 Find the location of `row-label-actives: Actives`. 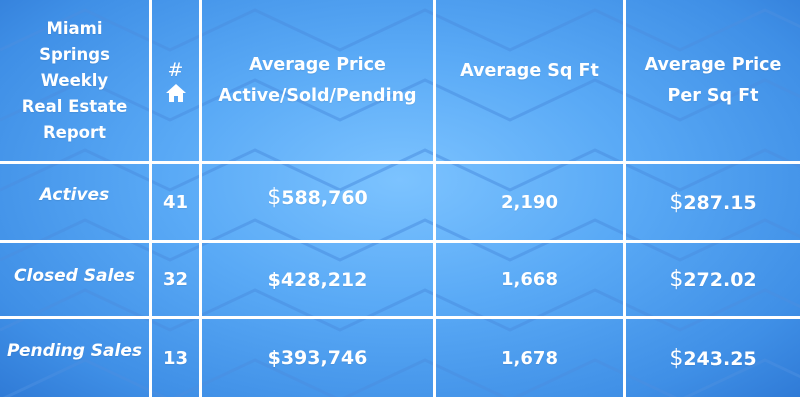

row-label-actives: Actives is located at coordinates (74, 202).